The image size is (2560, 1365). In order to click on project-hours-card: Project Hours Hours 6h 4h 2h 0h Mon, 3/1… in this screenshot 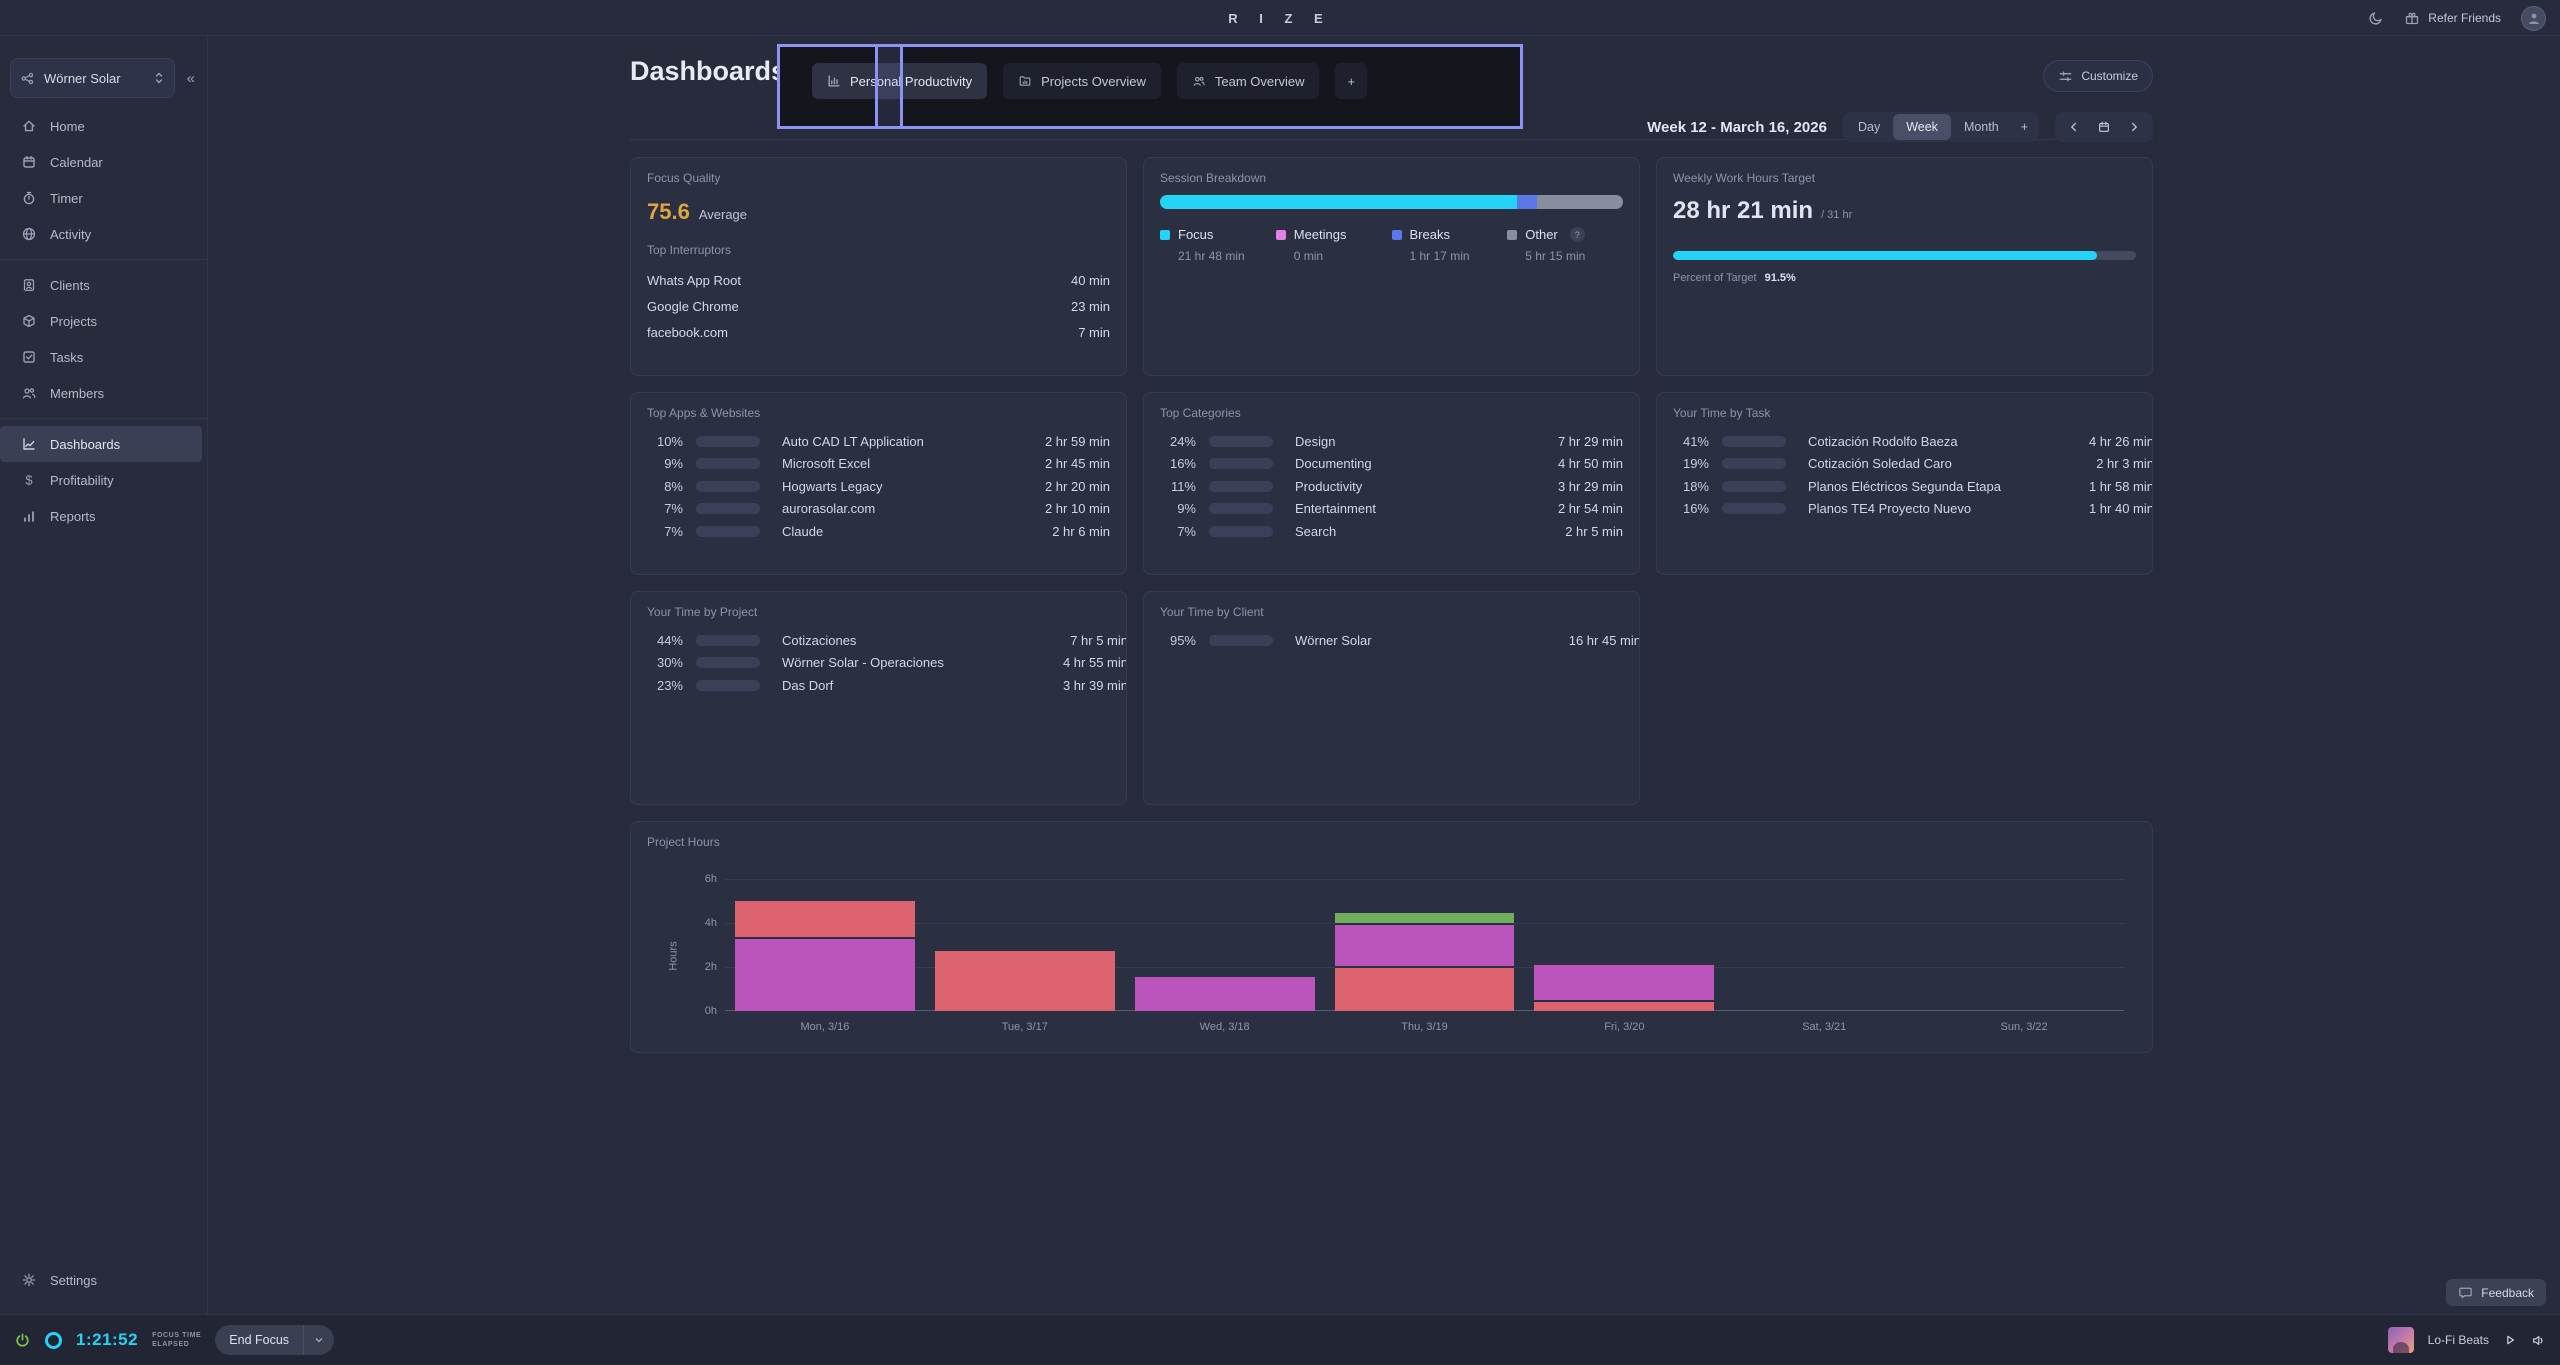, I will do `click(1391, 937)`.